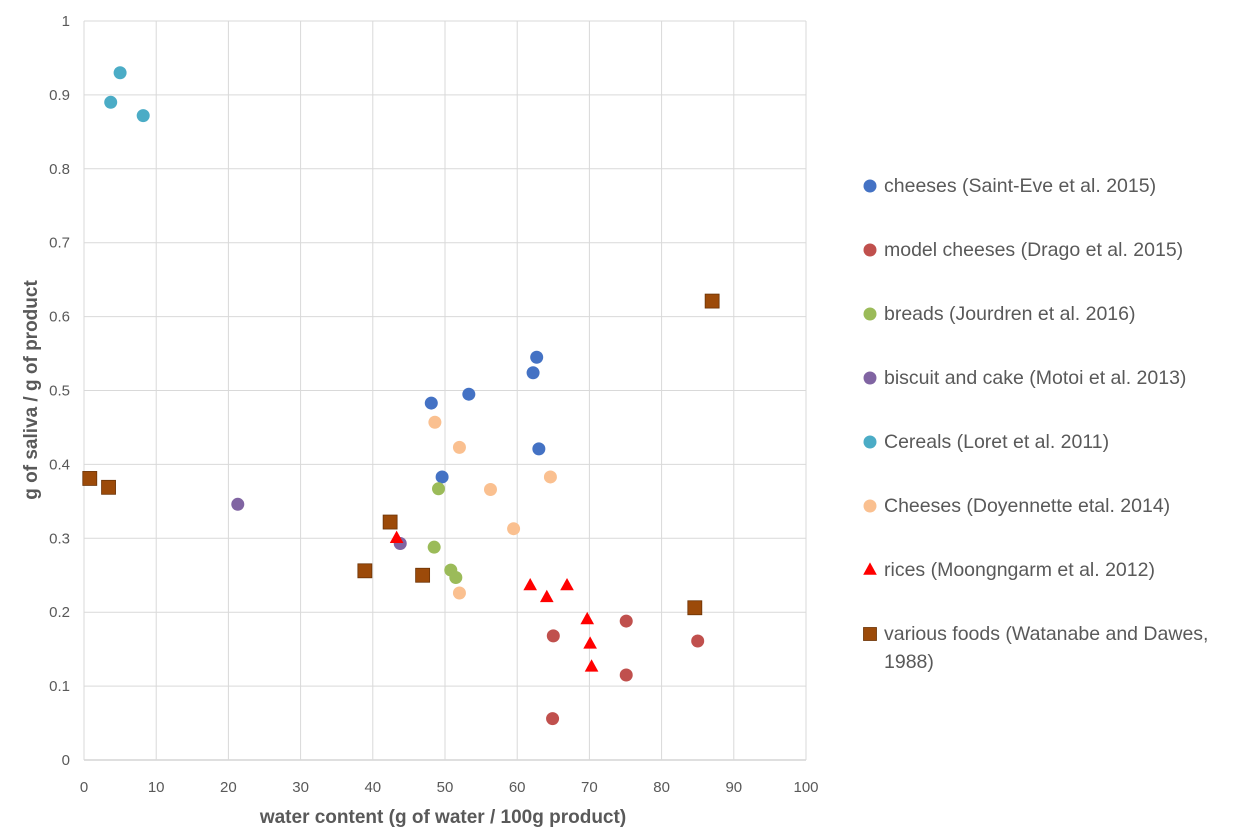  I want to click on x-tick-label: 70, so click(589, 787).